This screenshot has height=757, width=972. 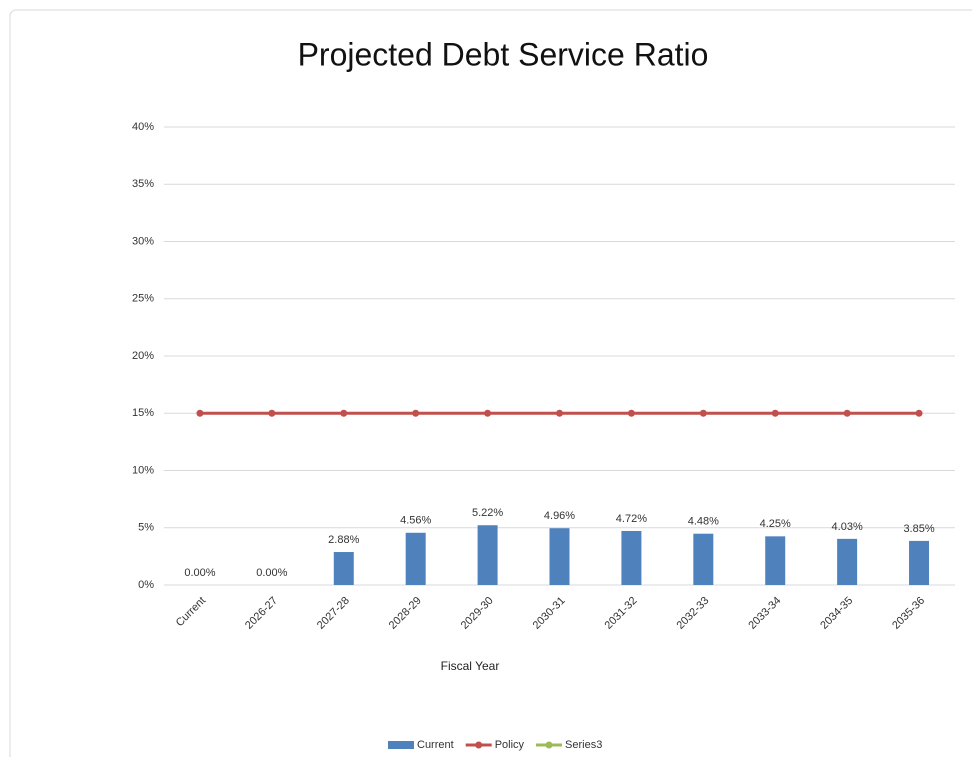 What do you see at coordinates (583, 745) in the screenshot?
I see `legend-label: Series3` at bounding box center [583, 745].